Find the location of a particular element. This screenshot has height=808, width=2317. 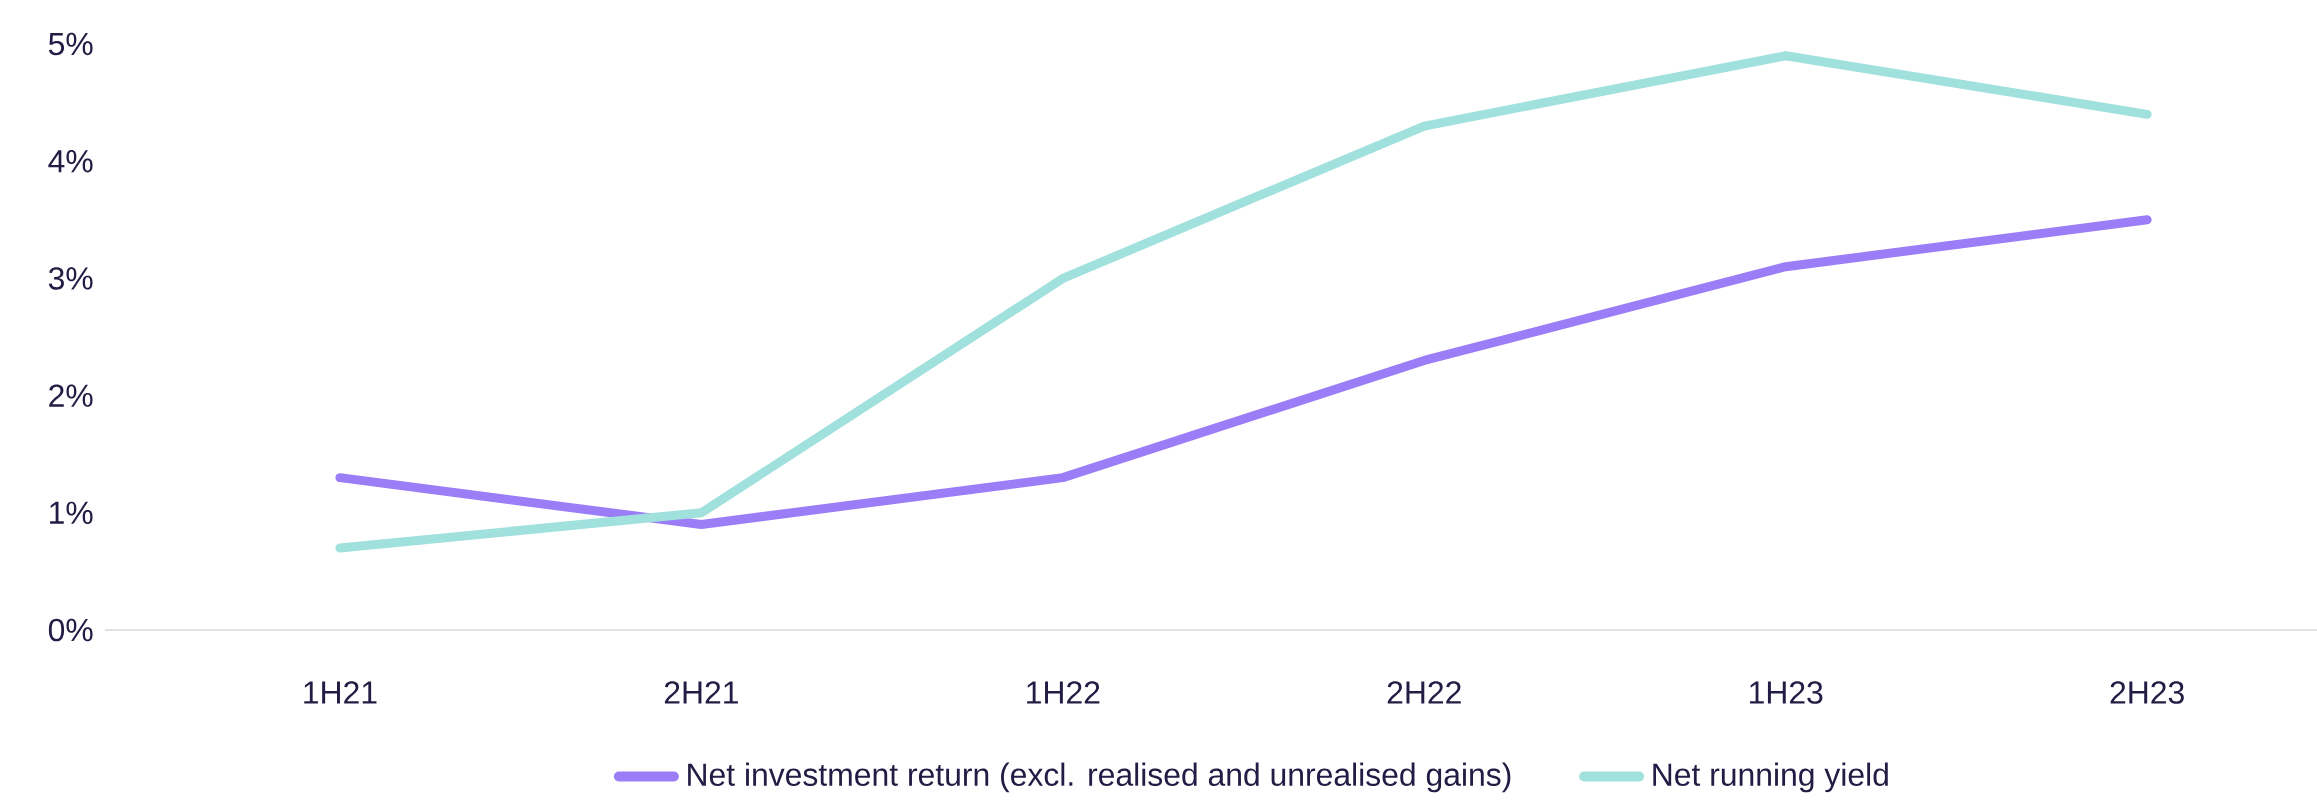

y-tick-label: 2% is located at coordinates (71, 395).